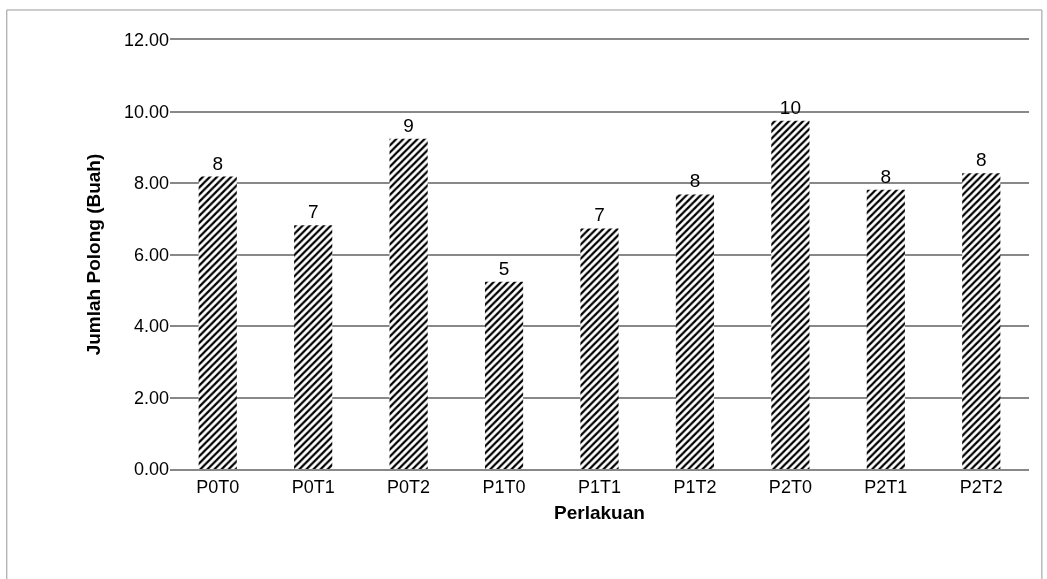 The width and height of the screenshot is (1047, 579). I want to click on y-tick-label: 12.00, so click(146, 40).